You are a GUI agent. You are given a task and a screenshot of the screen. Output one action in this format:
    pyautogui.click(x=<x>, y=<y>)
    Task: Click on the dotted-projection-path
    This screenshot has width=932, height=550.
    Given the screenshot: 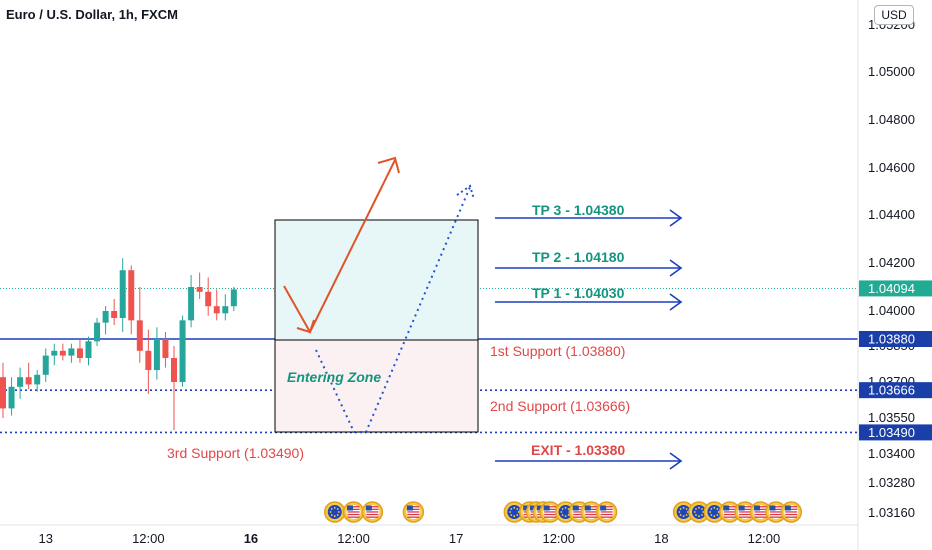 What is the action you would take?
    pyautogui.click(x=393, y=309)
    